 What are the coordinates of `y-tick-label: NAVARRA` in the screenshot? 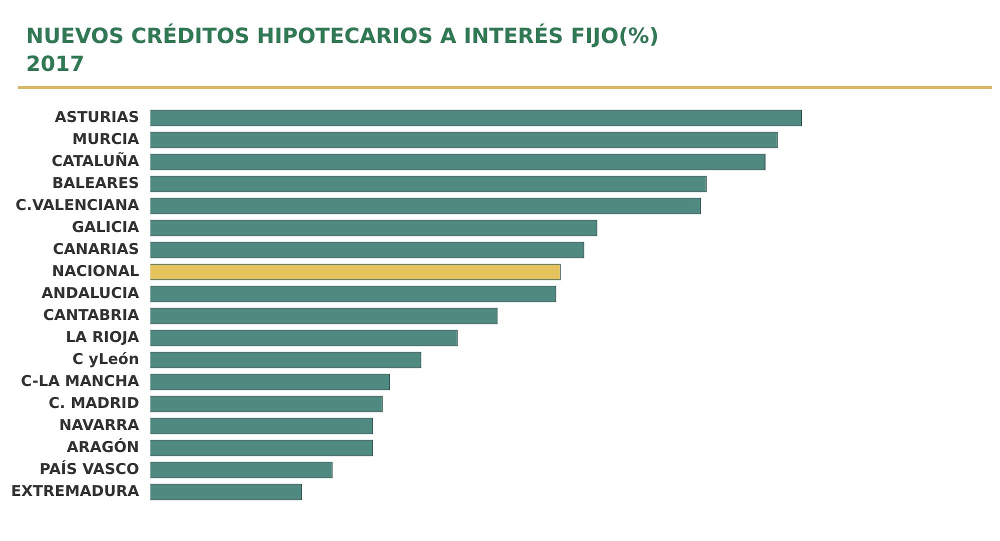 It's located at (99, 425).